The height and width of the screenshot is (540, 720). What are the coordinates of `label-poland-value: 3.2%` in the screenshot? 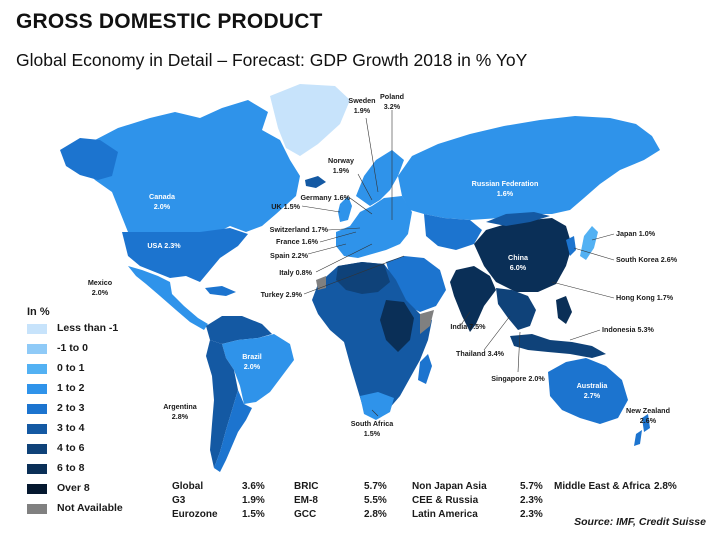 It's located at (392, 106).